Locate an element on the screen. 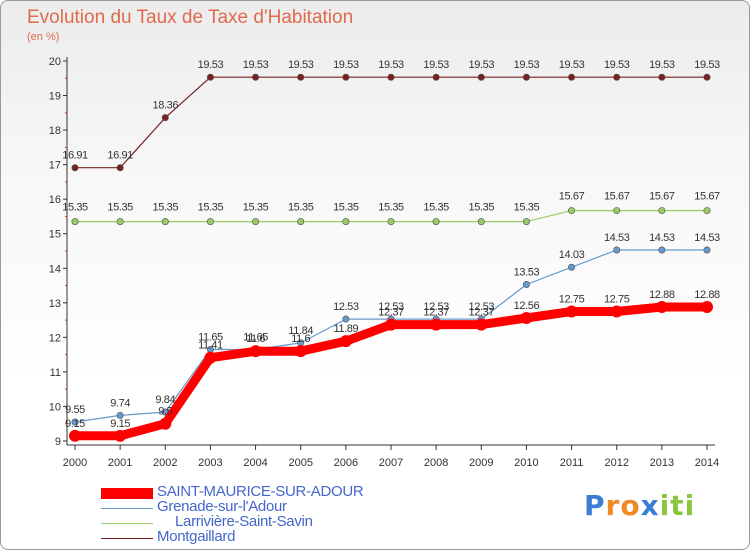  x-tick-label: 2012 is located at coordinates (616, 463).